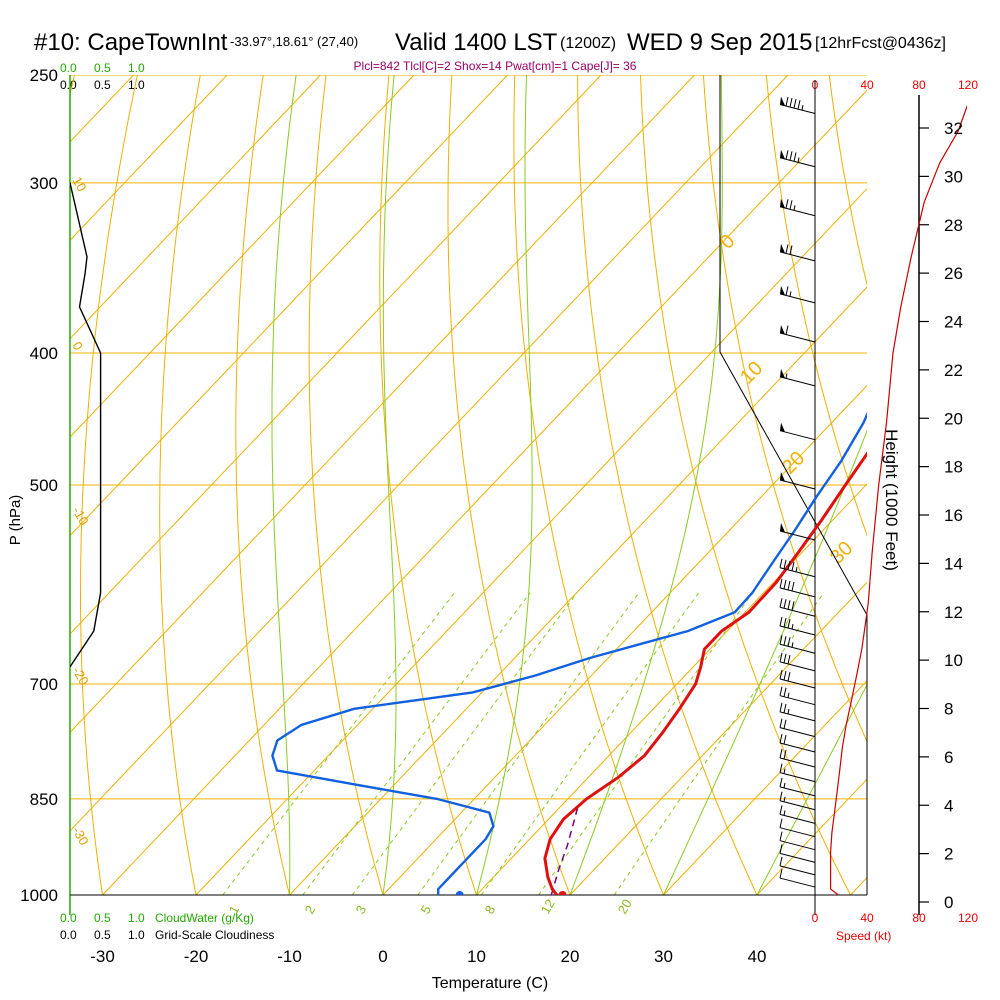 This screenshot has height=1000, width=1000. I want to click on x-tick-label: 40, so click(757, 956).